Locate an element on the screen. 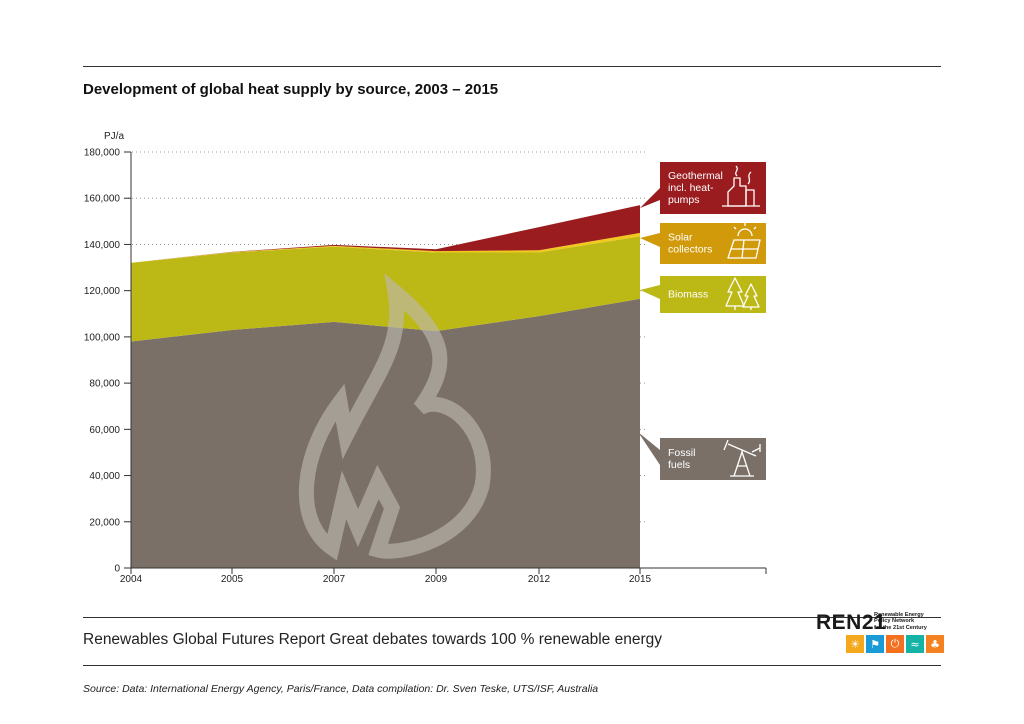  logo-icons: ☀ ⚑ ⏻ ≈ ♣ is located at coordinates (895, 644).